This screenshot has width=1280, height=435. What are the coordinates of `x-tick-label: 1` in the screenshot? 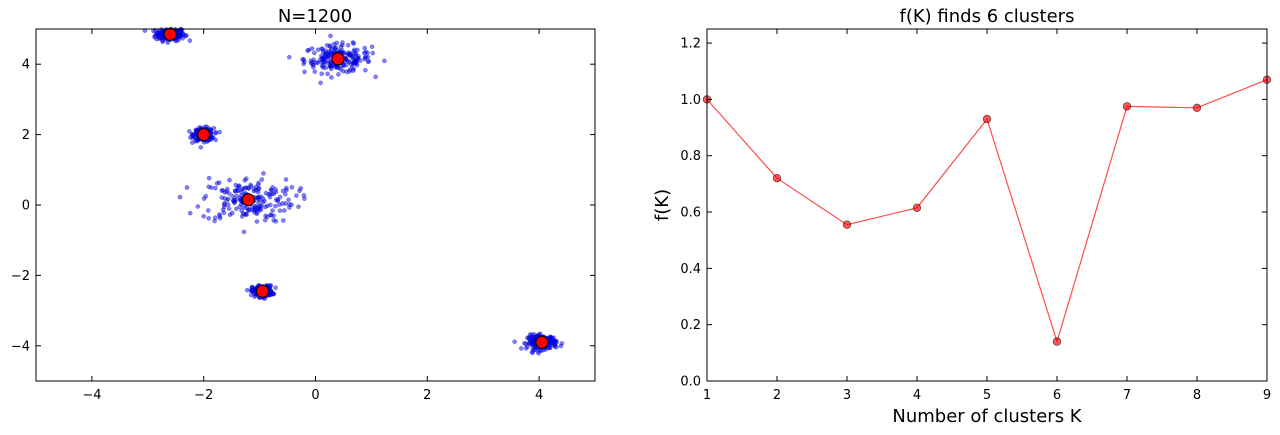 It's located at (707, 395).